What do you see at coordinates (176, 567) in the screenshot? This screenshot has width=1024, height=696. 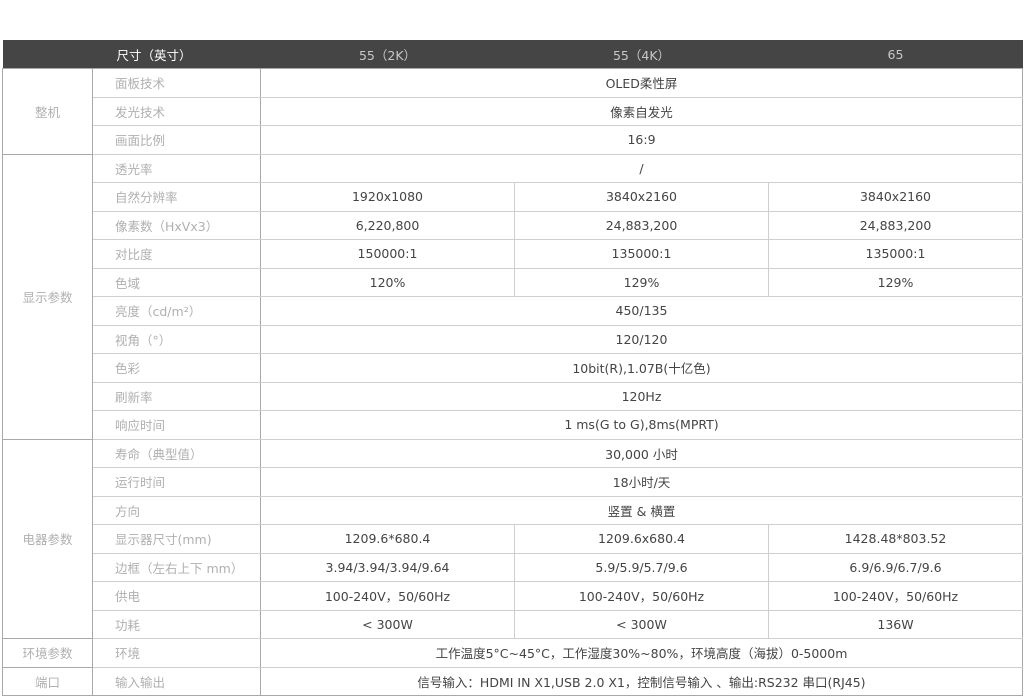 I see `spec-label: 边框（左右上下 mm）` at bounding box center [176, 567].